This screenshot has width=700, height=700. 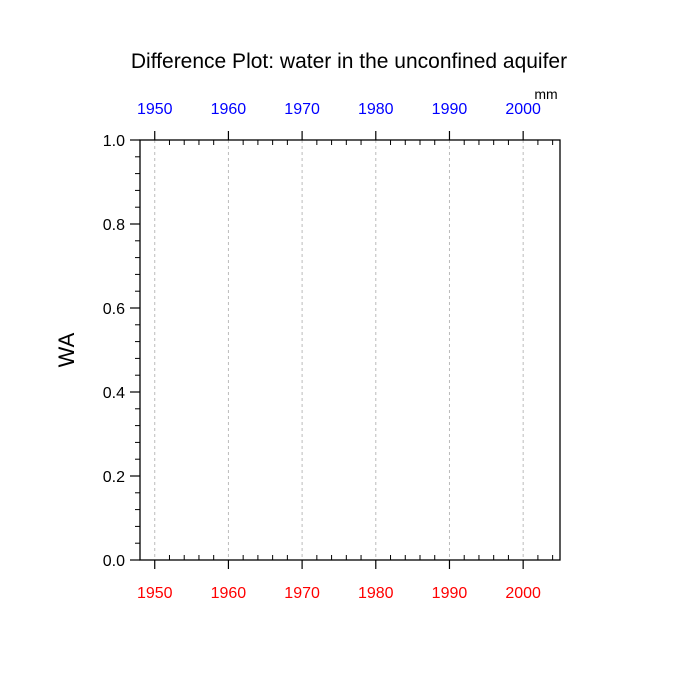 What do you see at coordinates (114, 141) in the screenshot?
I see `y-tick-label-1: 1.0` at bounding box center [114, 141].